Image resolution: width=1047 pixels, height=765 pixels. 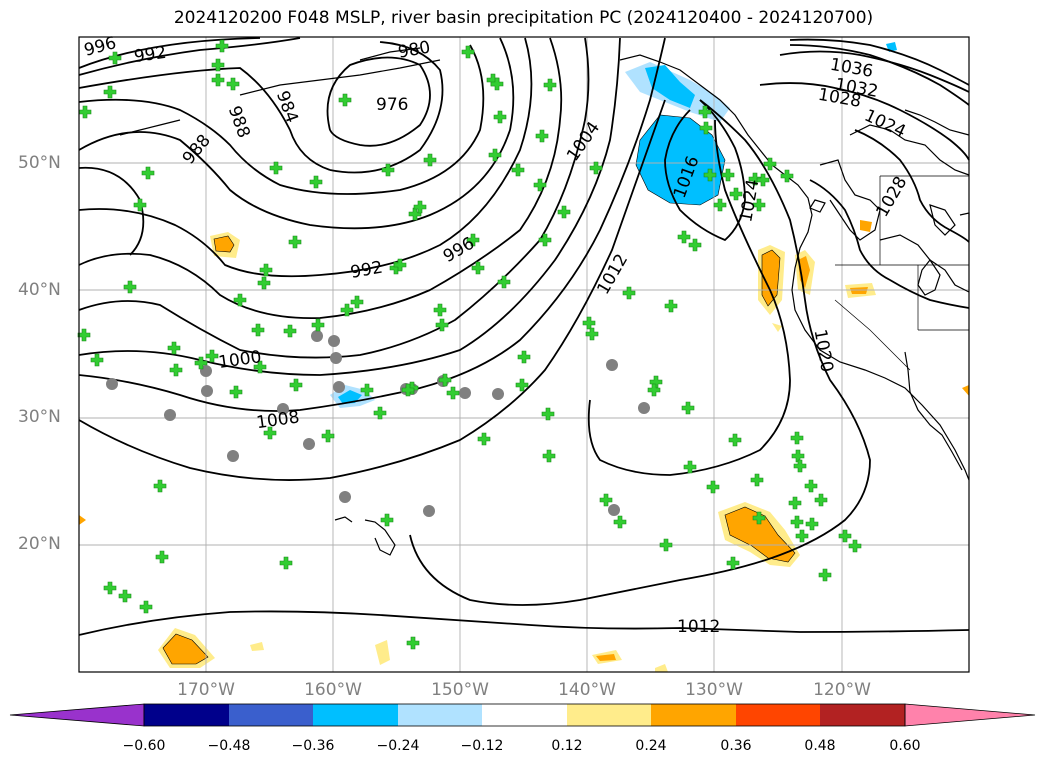 What do you see at coordinates (39, 417) in the screenshot?
I see `lat-label: 30°N` at bounding box center [39, 417].